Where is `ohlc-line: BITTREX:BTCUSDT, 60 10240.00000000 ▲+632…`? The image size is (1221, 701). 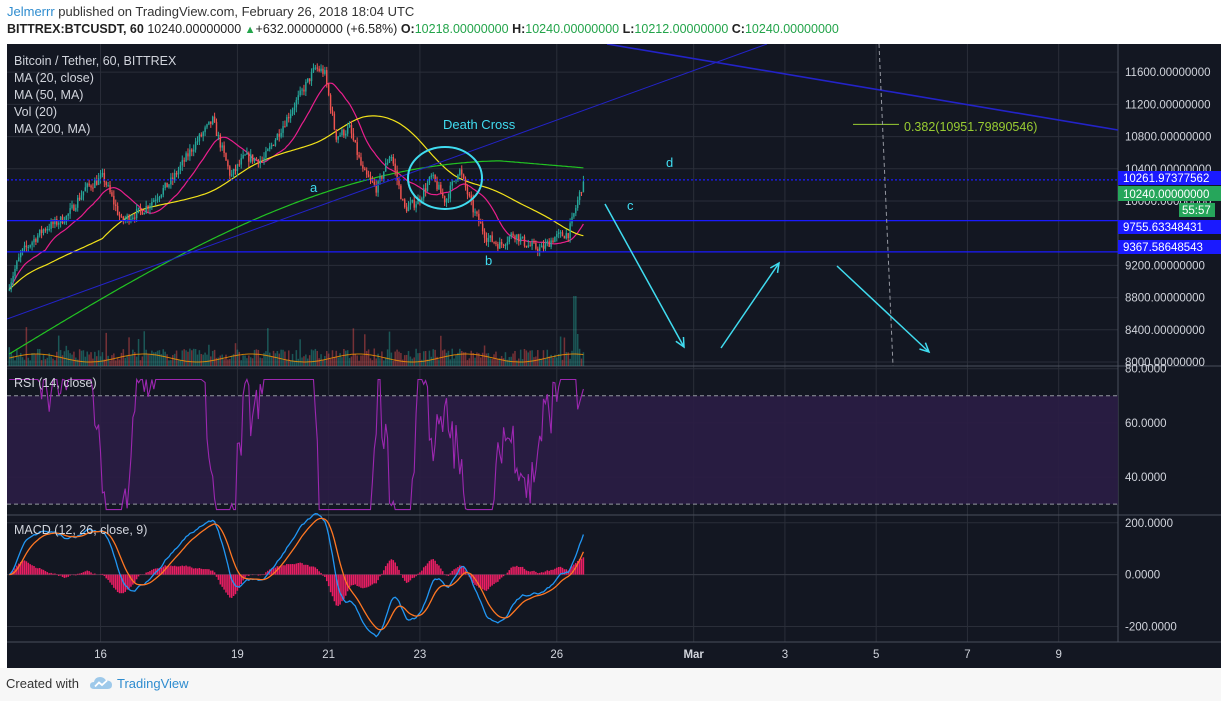 ohlc-line: BITTREX:BTCUSDT, 60 10240.00000000 ▲+632… is located at coordinates (423, 29).